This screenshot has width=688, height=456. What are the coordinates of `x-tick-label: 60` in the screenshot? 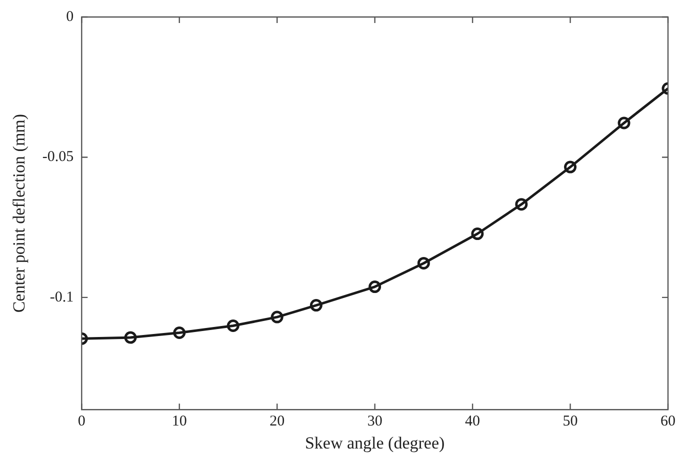 It's located at (668, 422).